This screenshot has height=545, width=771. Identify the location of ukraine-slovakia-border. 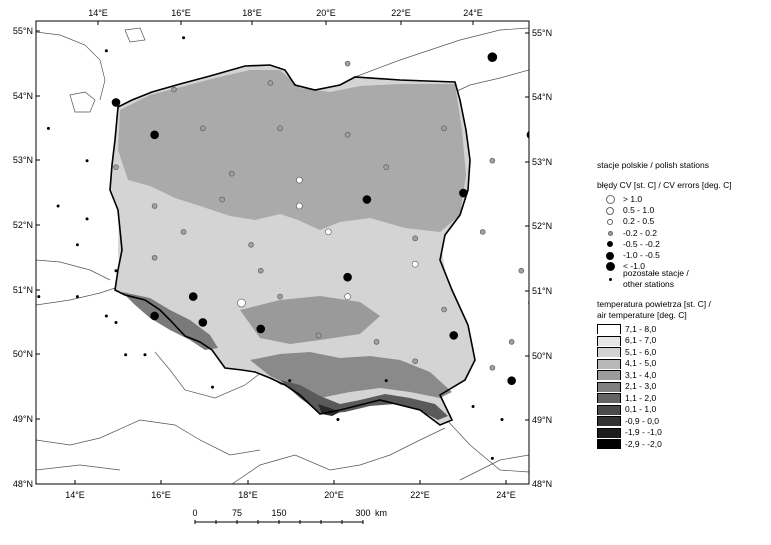
(486, 445).